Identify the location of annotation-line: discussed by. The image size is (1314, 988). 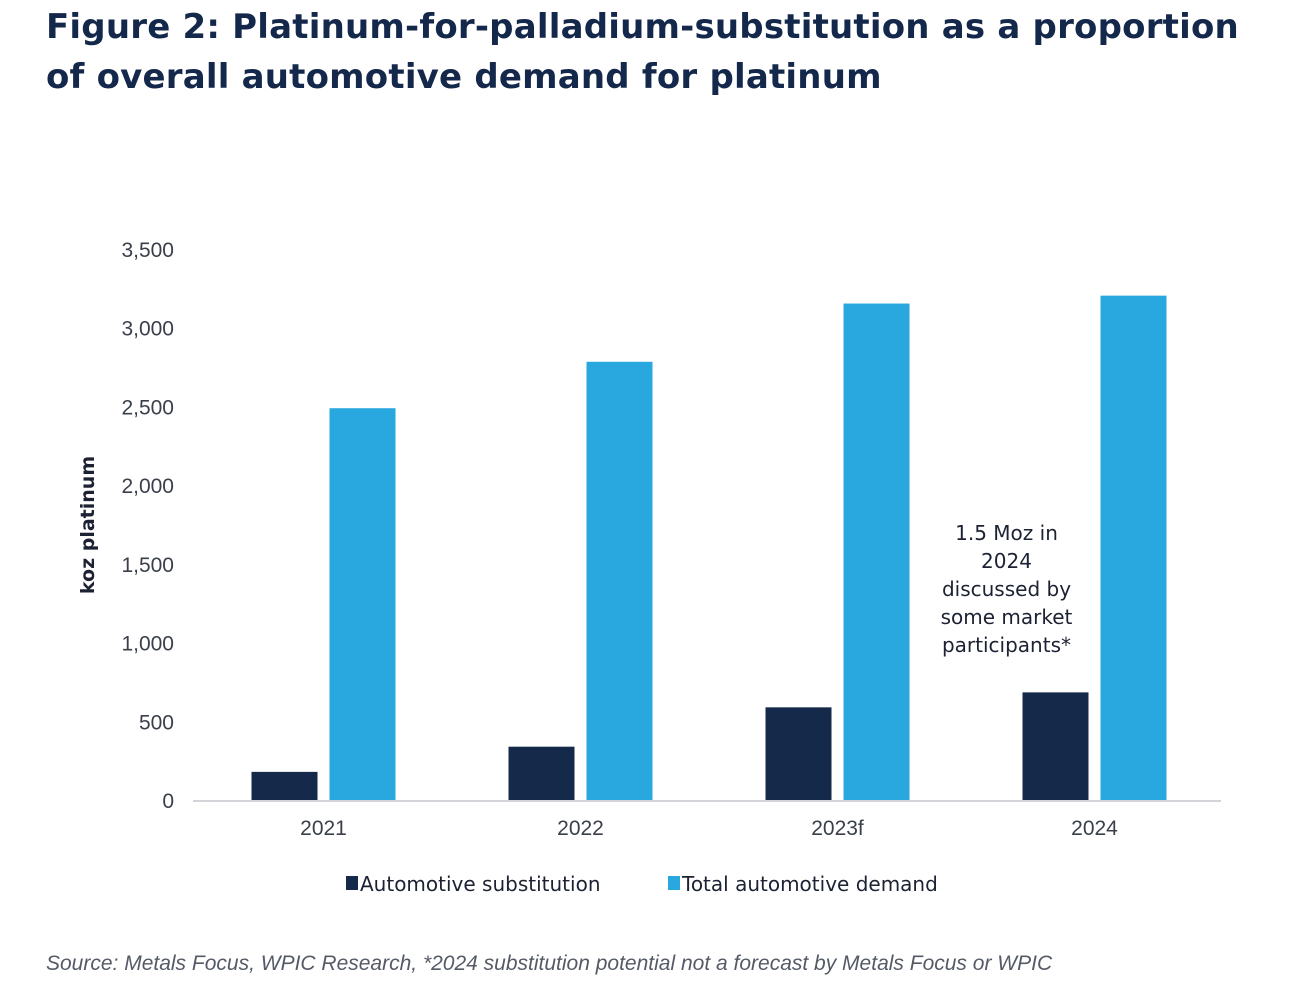
(1006, 589).